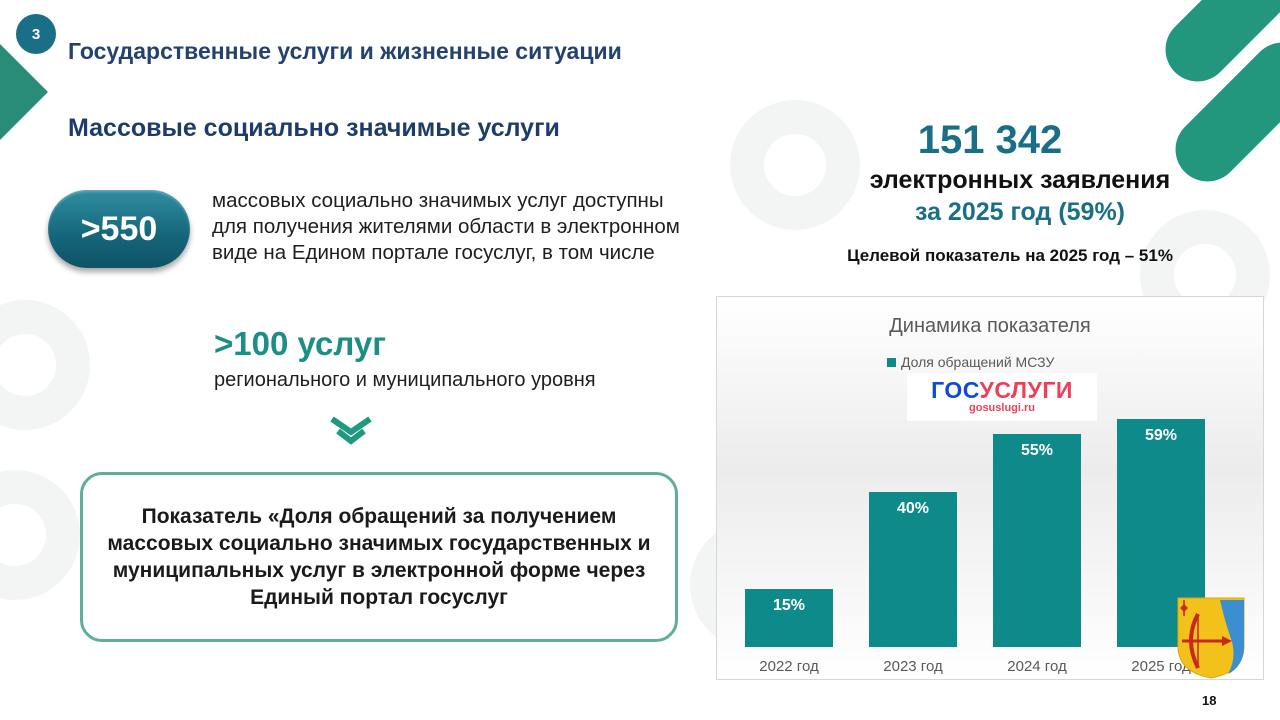 This screenshot has height=720, width=1280. I want to click on slide-number-badge: 3, so click(36, 34).